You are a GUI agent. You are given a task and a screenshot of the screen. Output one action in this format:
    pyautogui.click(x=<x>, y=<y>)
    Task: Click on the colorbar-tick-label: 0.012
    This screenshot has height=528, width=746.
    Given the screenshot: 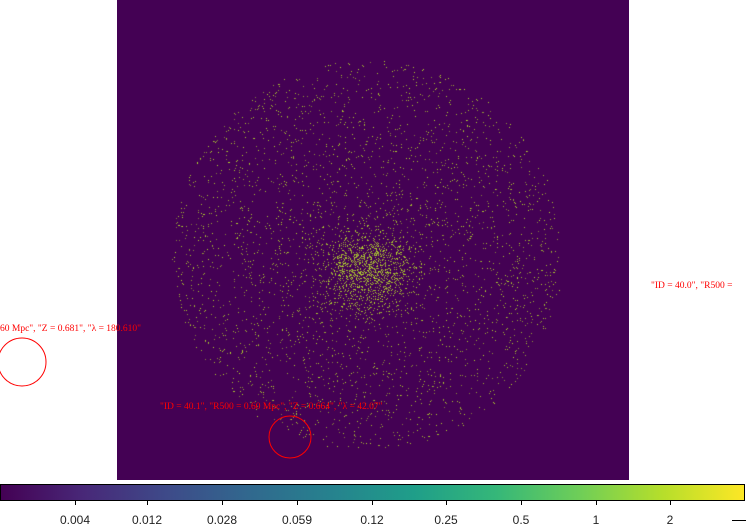 What is the action you would take?
    pyautogui.click(x=147, y=520)
    